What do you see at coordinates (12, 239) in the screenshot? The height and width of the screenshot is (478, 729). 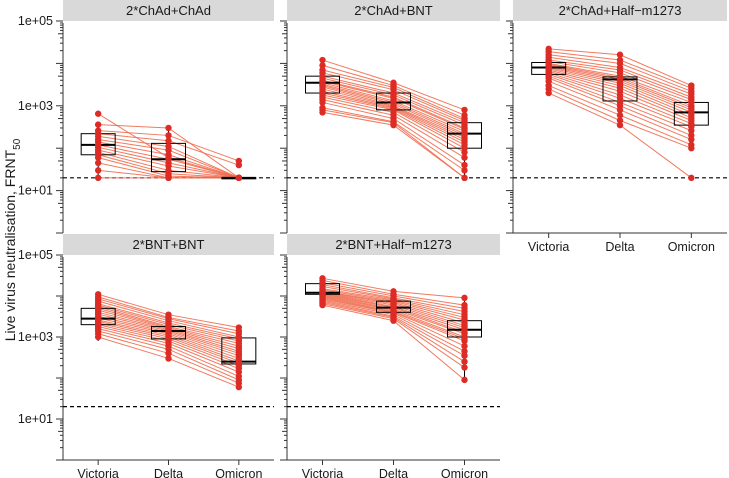 I see `y-axis-title: Live virus neutralisation, FRNT50` at bounding box center [12, 239].